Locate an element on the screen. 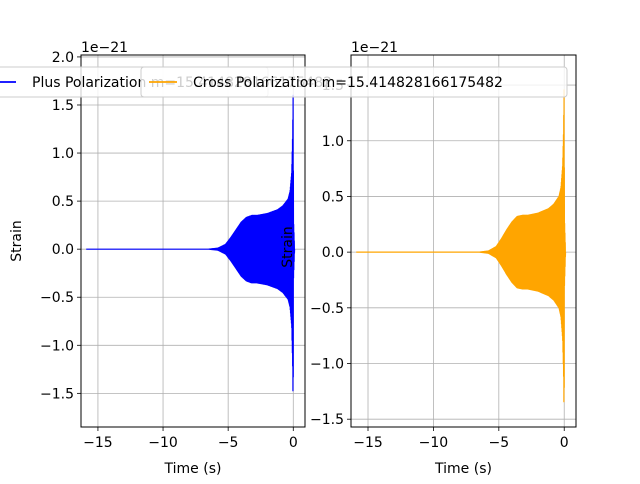  right-x-tick-label: −15 is located at coordinates (368, 443).